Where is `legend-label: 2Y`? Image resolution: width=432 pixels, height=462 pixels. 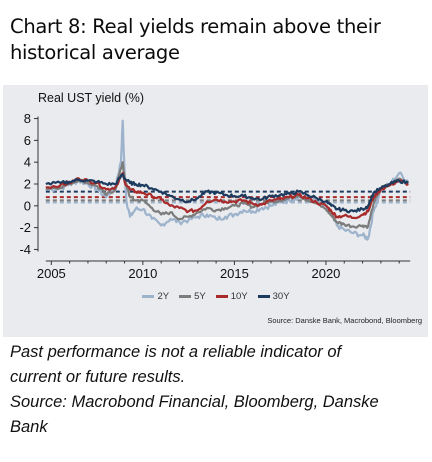 legend-label: 2Y is located at coordinates (163, 296).